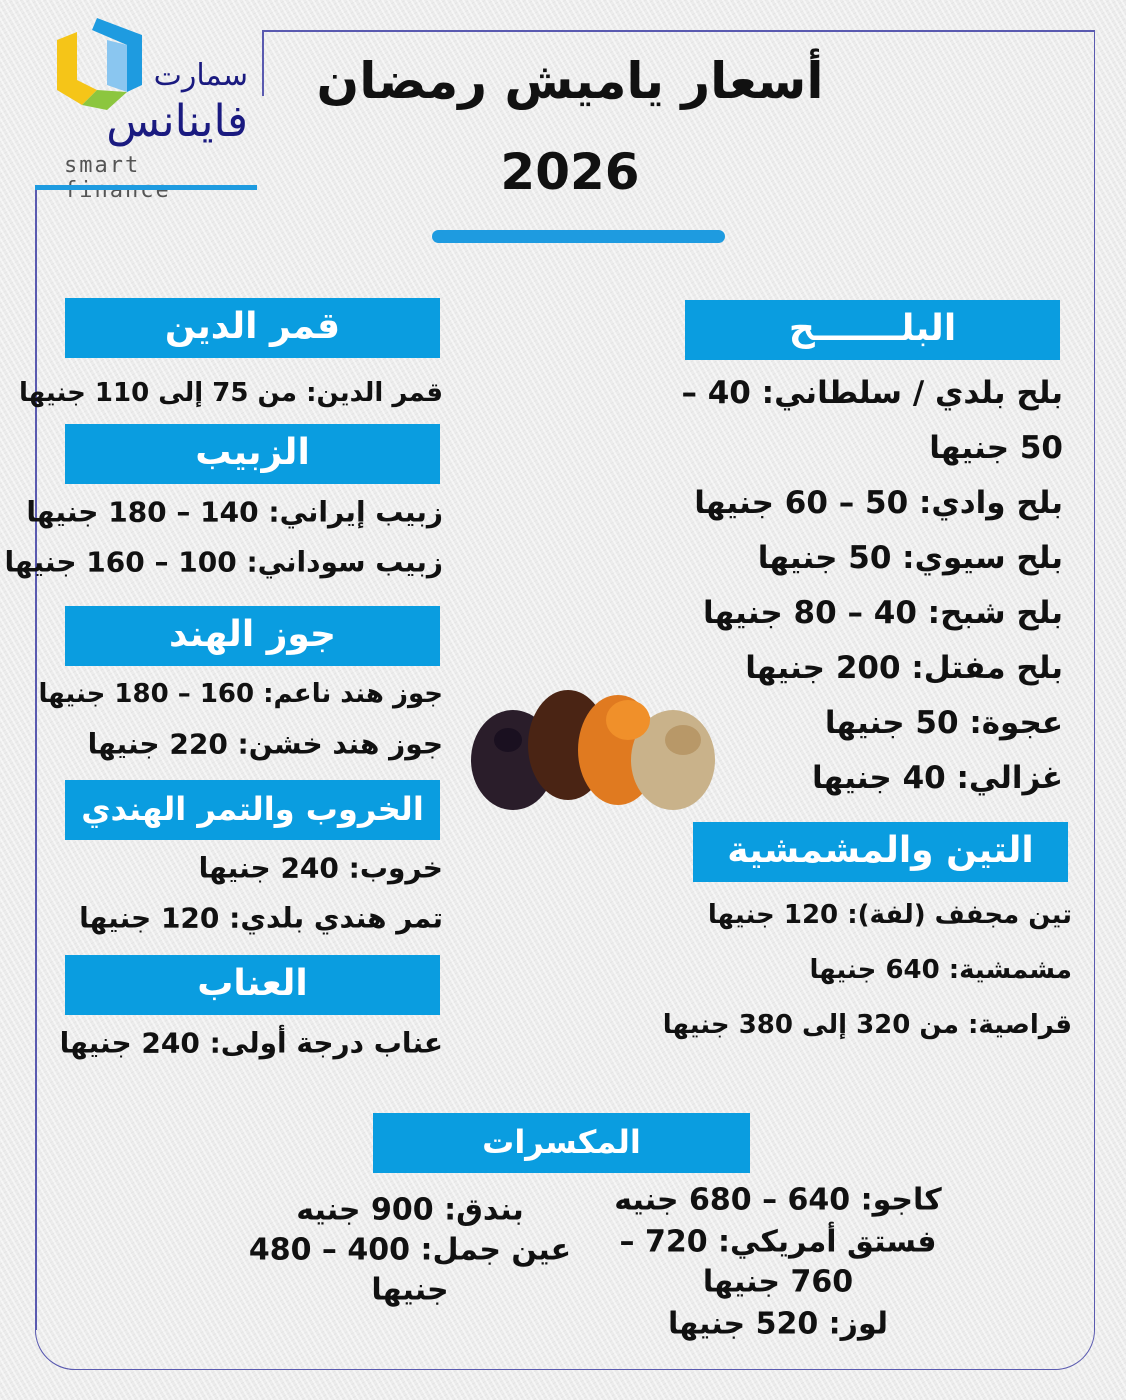  I want to click on section-header-nuts: المكسرات, so click(561, 1143).